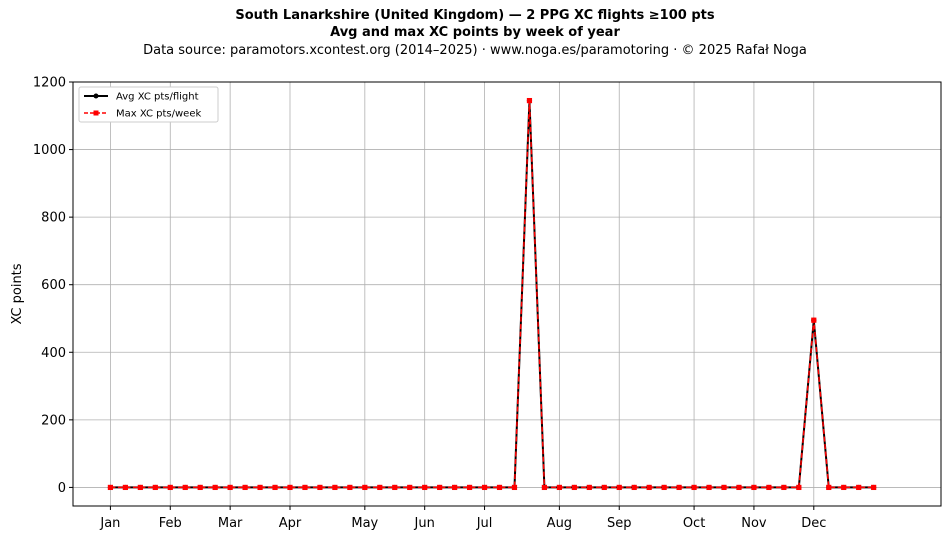  I want to click on legend-marker-max, so click(96, 113).